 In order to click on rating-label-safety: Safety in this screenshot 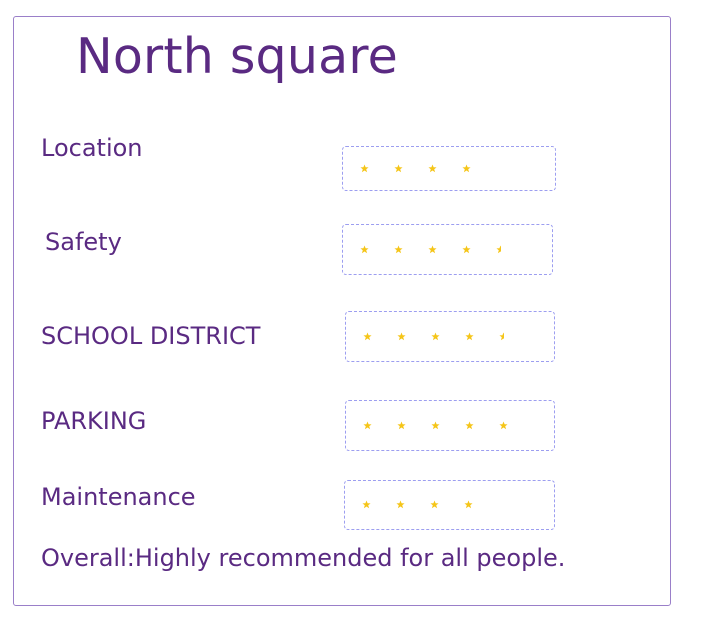, I will do `click(83, 242)`.